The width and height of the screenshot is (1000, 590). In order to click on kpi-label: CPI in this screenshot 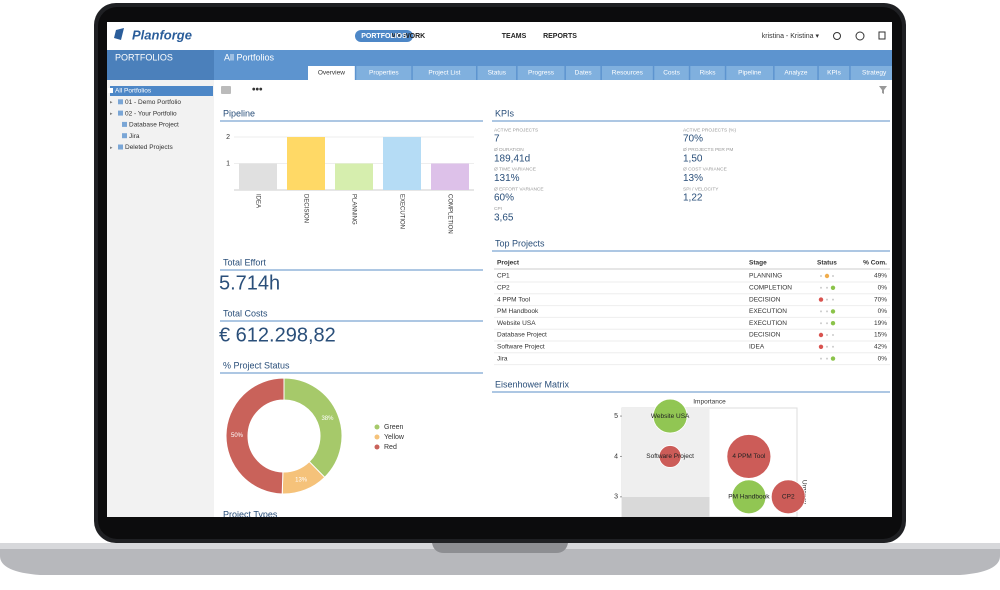, I will do `click(498, 209)`.